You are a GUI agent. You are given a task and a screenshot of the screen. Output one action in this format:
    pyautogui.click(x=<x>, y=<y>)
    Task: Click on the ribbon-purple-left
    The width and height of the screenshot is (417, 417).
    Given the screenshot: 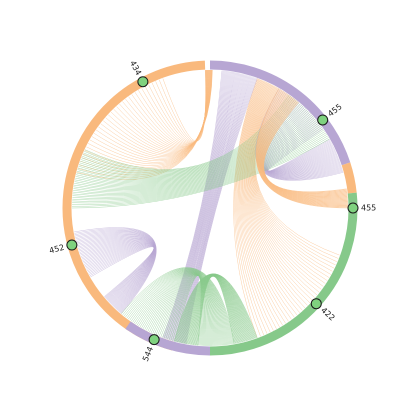 What is the action you would take?
    pyautogui.click(x=115, y=270)
    